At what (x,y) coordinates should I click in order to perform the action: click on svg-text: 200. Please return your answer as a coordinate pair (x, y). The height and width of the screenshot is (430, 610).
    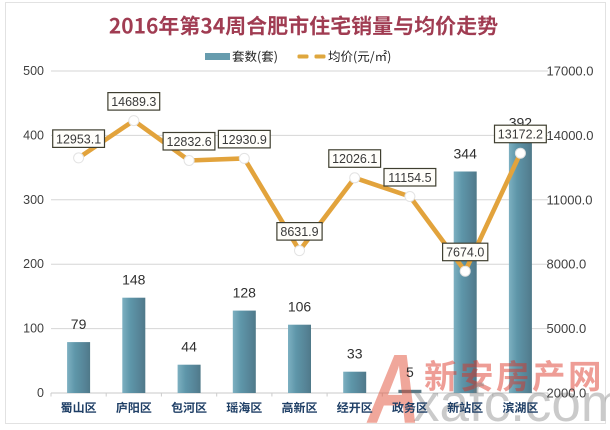
    Looking at the image, I should click on (33, 264).